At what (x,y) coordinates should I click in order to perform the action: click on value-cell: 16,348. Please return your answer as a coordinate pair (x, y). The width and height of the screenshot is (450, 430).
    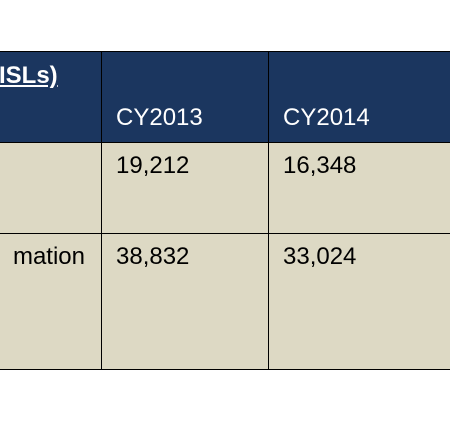
    Looking at the image, I should click on (359, 188).